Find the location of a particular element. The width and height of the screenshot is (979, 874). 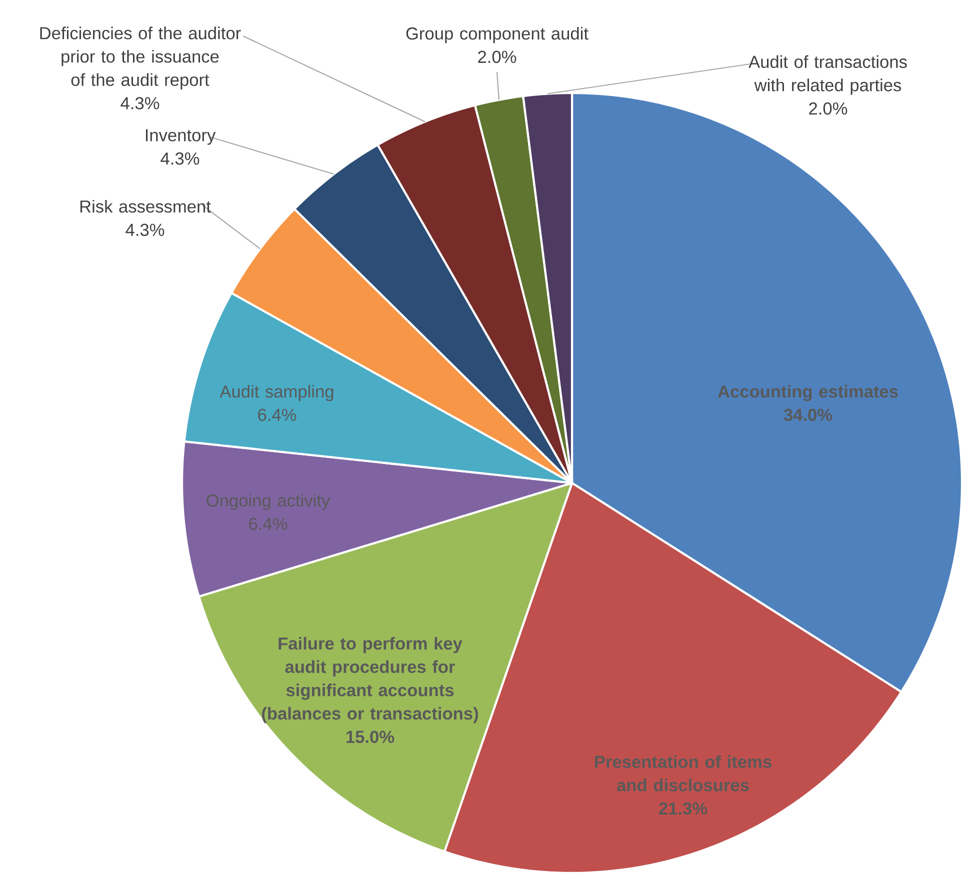

slice-label: Deficiencies of the auditor prior to the issuance of the audit report is located at coordinates (140, 58).